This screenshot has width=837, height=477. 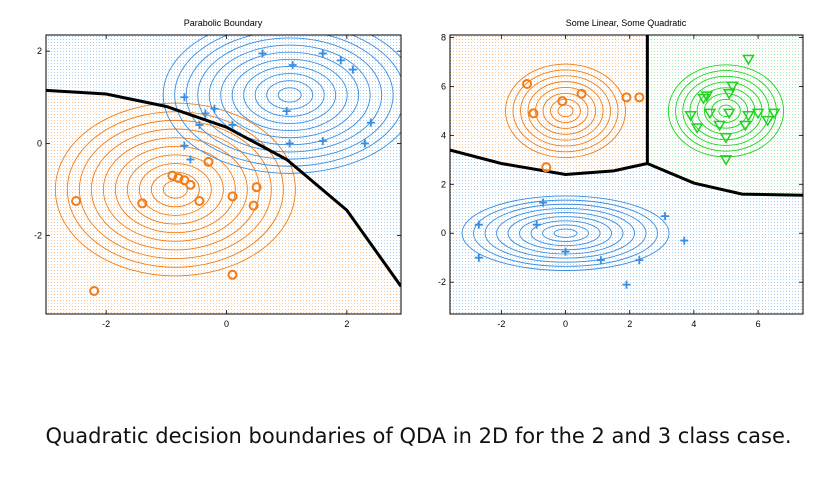 I want to click on x-tick-label: -2, so click(x=501, y=324).